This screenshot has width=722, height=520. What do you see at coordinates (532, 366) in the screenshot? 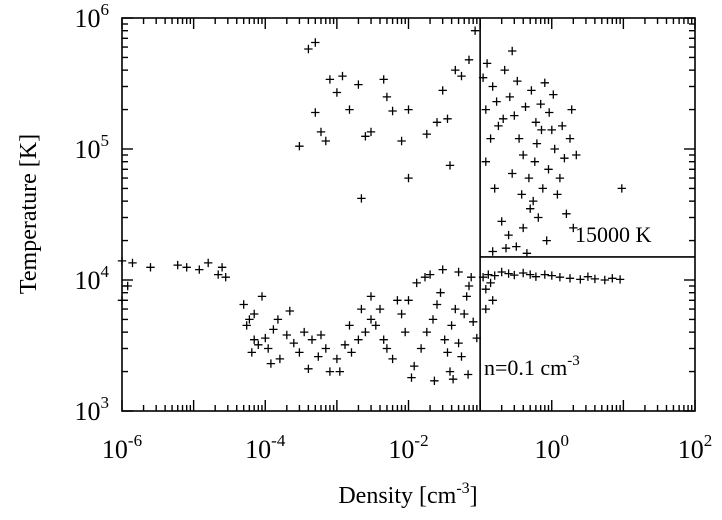
I see `annotation-density-threshold: n=0.1 cm-3` at bounding box center [532, 366].